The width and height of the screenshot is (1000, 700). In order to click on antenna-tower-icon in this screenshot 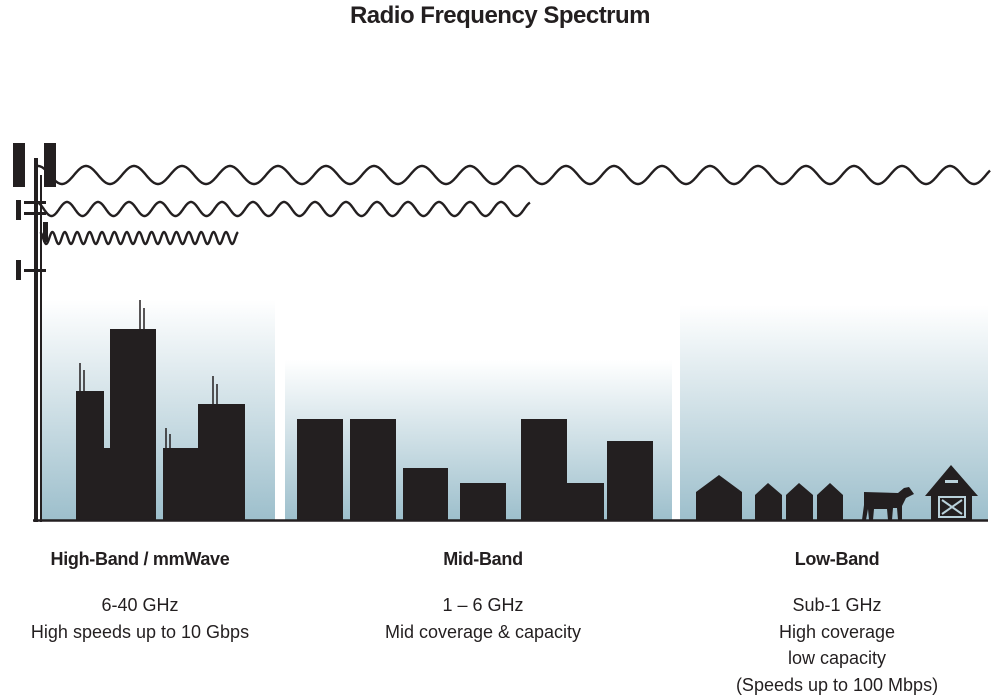, I will do `click(34, 332)`.